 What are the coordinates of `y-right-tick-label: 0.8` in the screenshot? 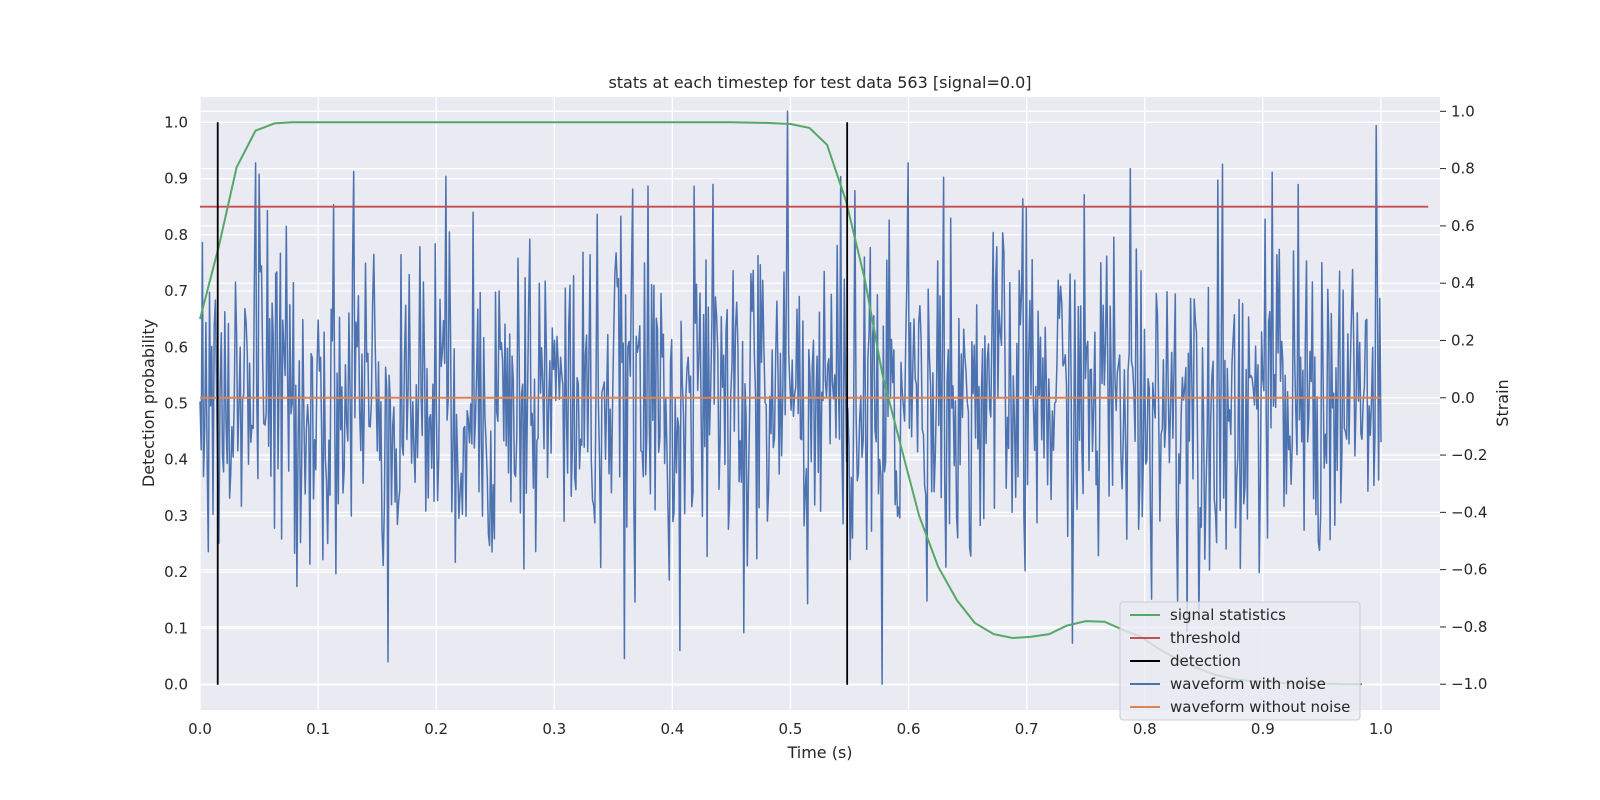 It's located at (1463, 169).